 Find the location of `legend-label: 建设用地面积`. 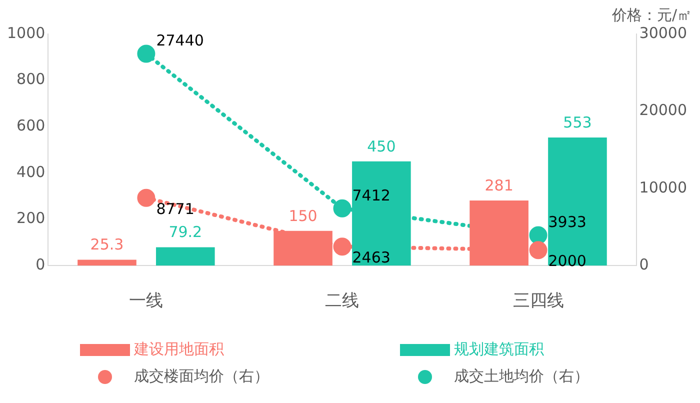

legend-label: 建设用地面积 is located at coordinates (179, 349).